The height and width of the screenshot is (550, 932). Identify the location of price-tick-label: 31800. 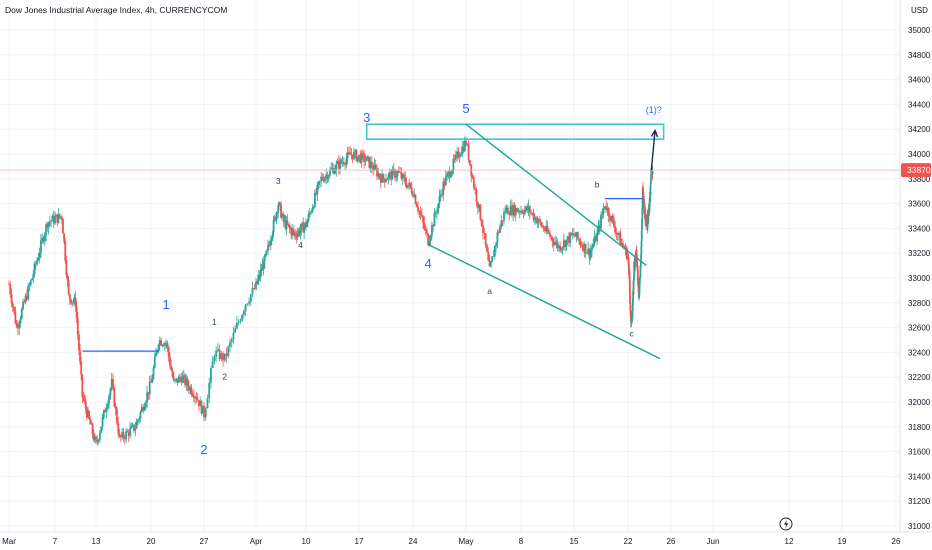
(919, 427).